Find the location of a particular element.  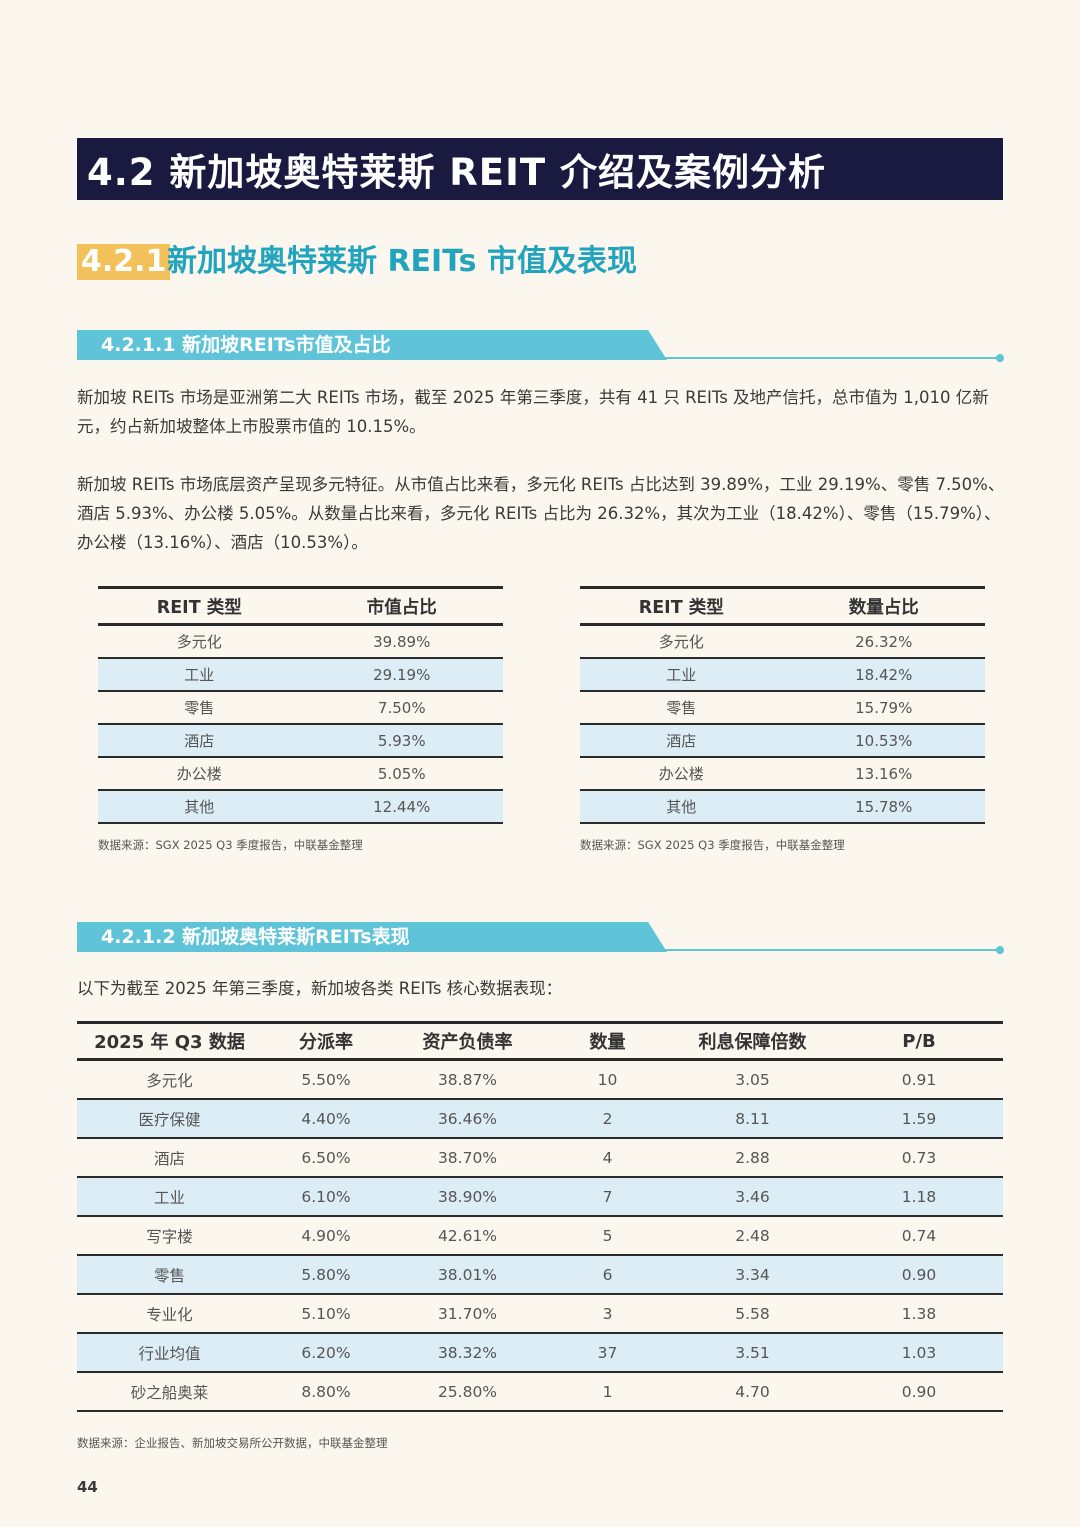

table-cell: 36.46% is located at coordinates (467, 1119).